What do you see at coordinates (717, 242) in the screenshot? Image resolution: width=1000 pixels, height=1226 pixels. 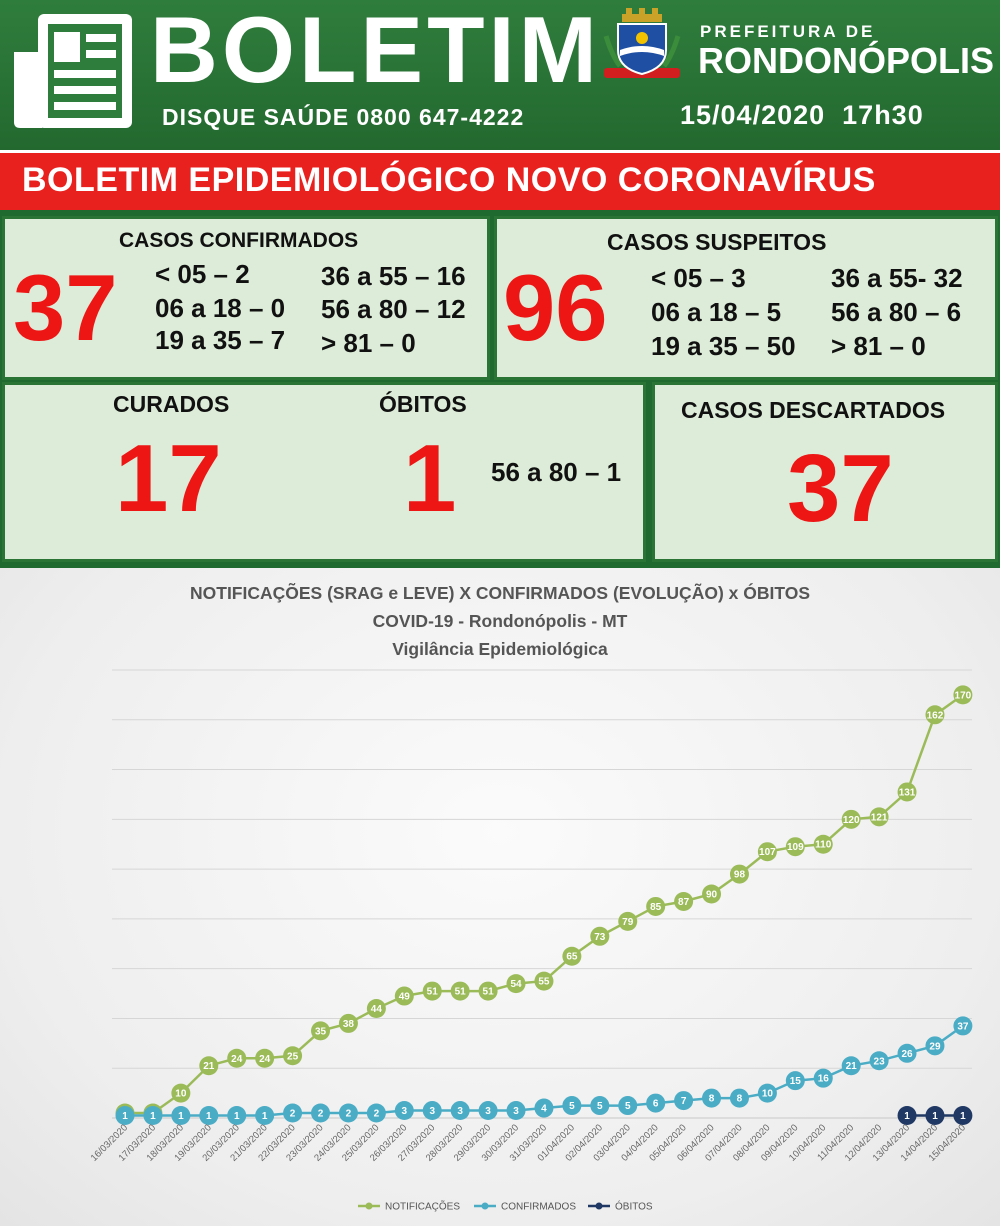 I see `suspected-title: CASOS SUSPEITOS` at bounding box center [717, 242].